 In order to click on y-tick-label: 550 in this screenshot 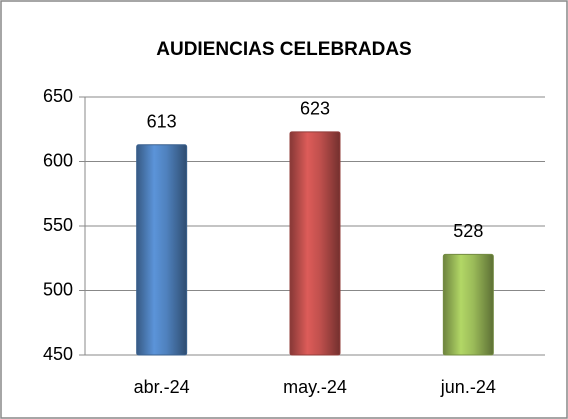, I will do `click(58, 225)`.